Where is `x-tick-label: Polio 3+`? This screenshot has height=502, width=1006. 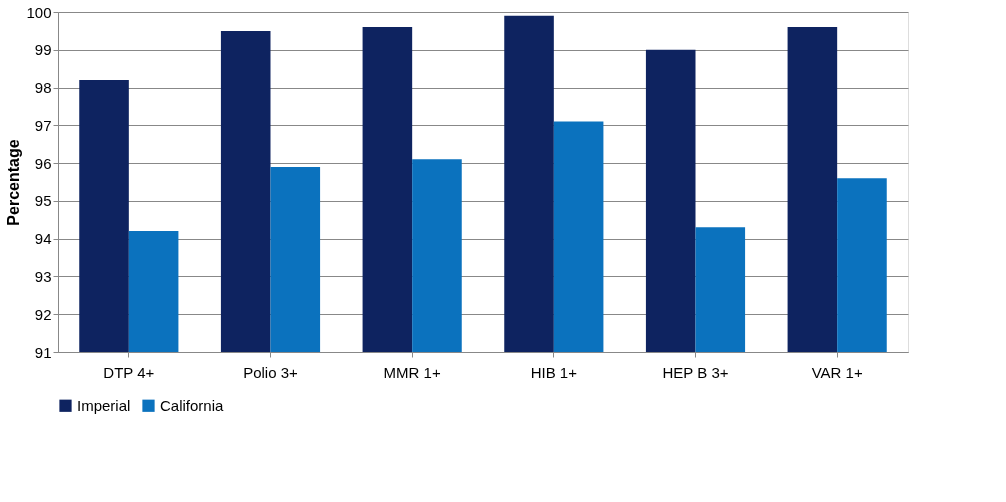 x-tick-label: Polio 3+ is located at coordinates (271, 372).